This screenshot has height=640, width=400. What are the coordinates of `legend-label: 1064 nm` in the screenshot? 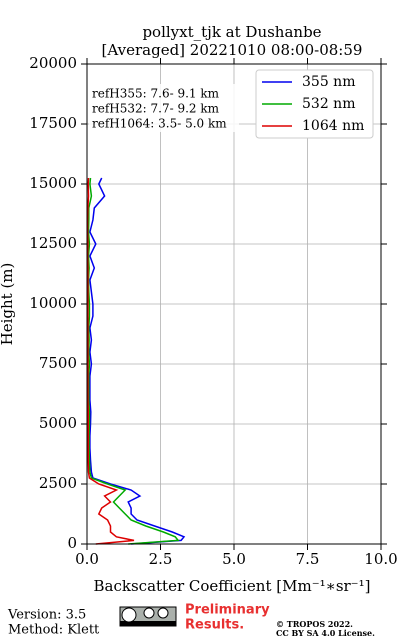 It's located at (333, 126).